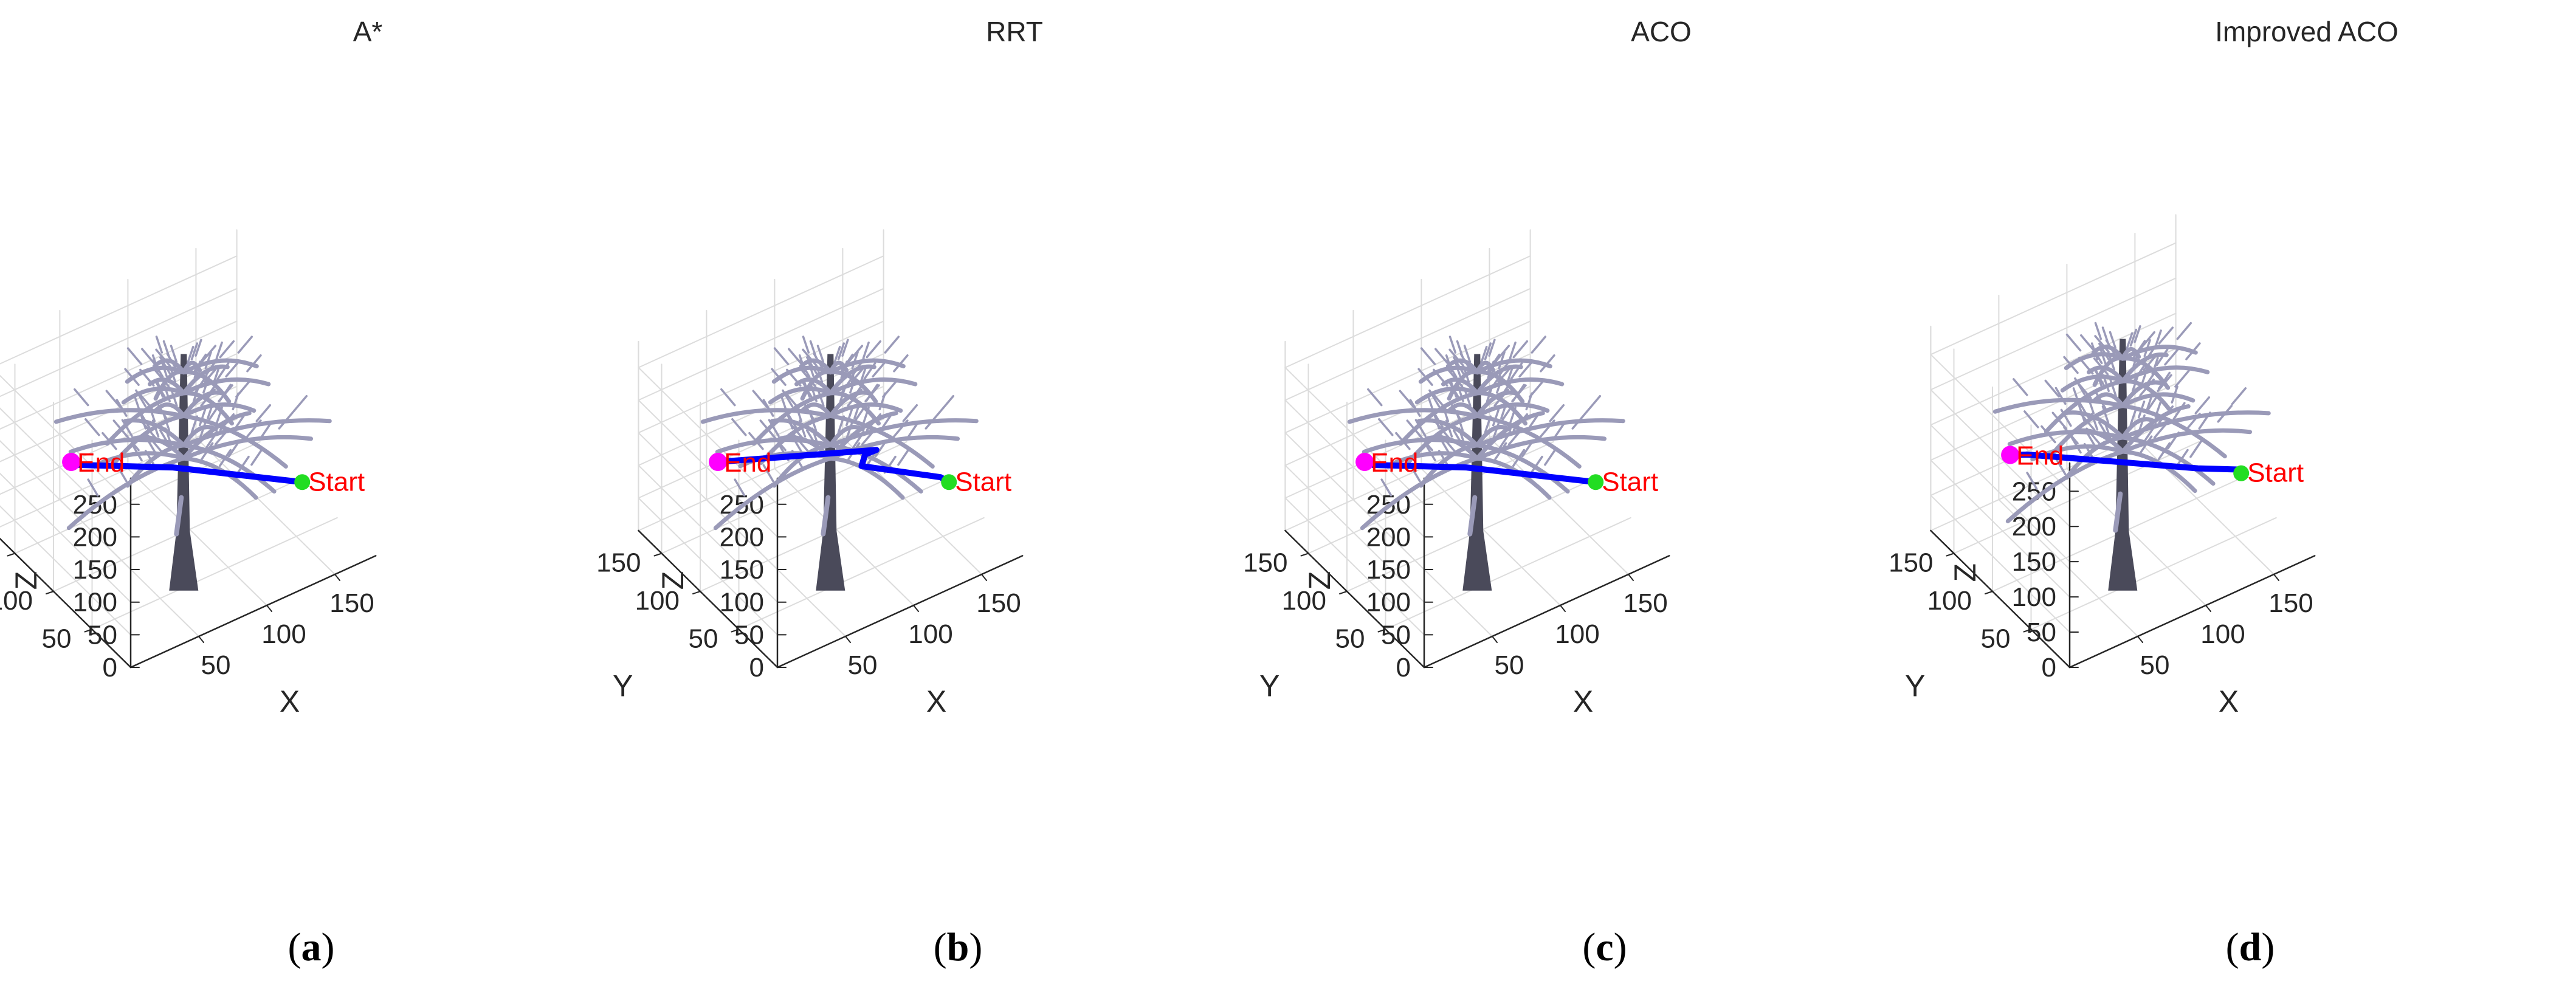 This screenshot has height=984, width=2576. I want to click on z-tick-label: 200, so click(95, 537).